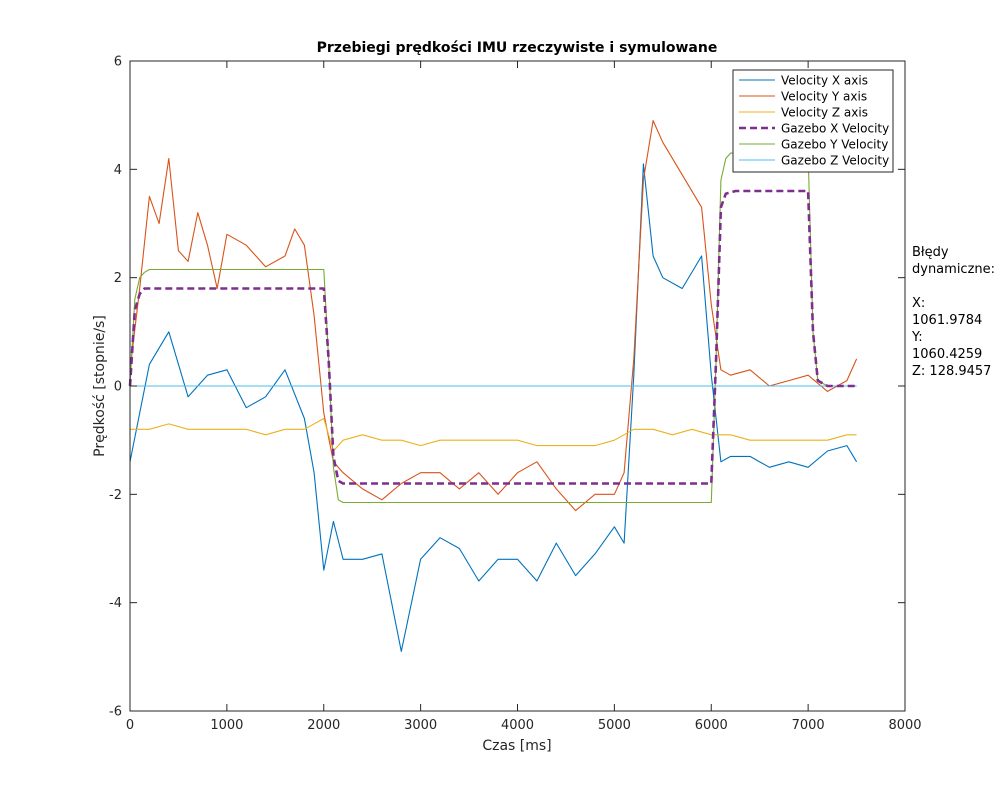 Image resolution: width=1000 pixels, height=800 pixels. What do you see at coordinates (952, 371) in the screenshot?
I see `error-z-value: Z: 128.9457` at bounding box center [952, 371].